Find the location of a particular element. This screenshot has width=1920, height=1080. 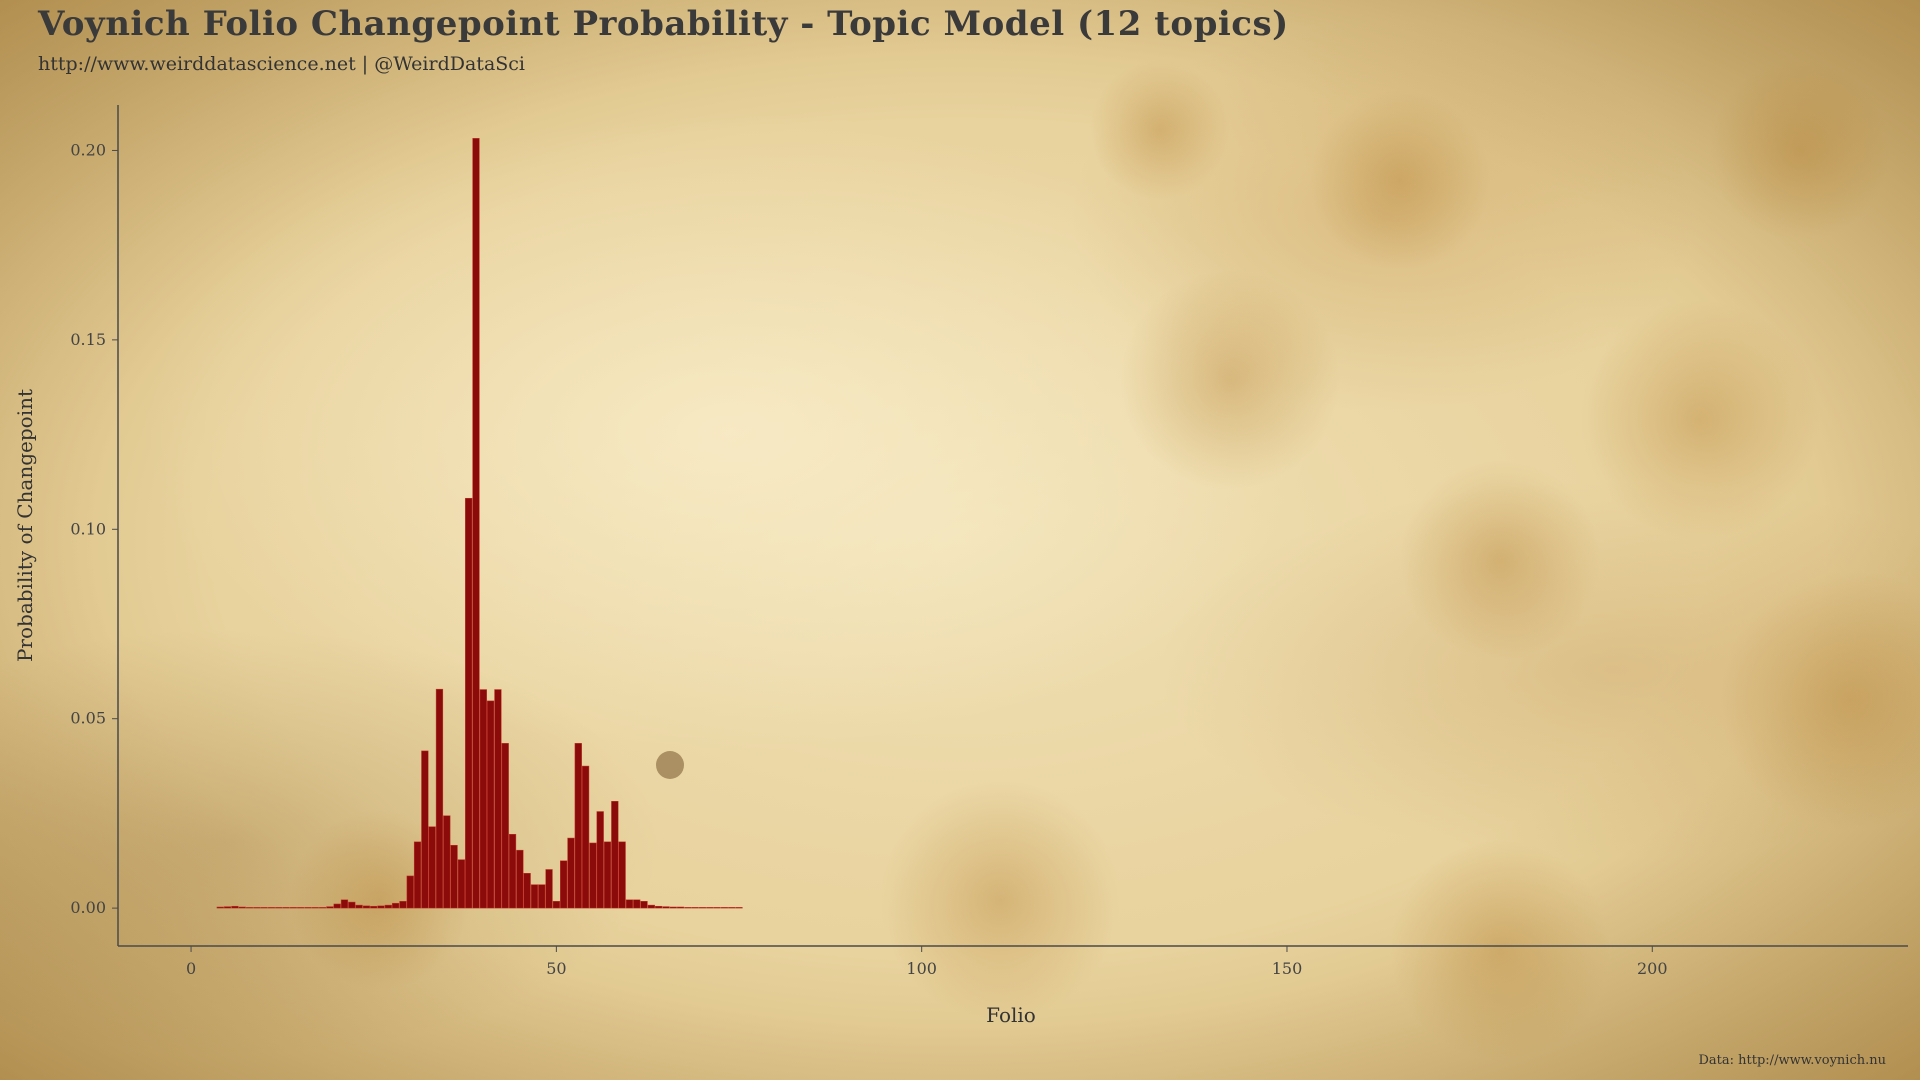

y-tick-label-0.05: 0.05 is located at coordinates (88, 718).